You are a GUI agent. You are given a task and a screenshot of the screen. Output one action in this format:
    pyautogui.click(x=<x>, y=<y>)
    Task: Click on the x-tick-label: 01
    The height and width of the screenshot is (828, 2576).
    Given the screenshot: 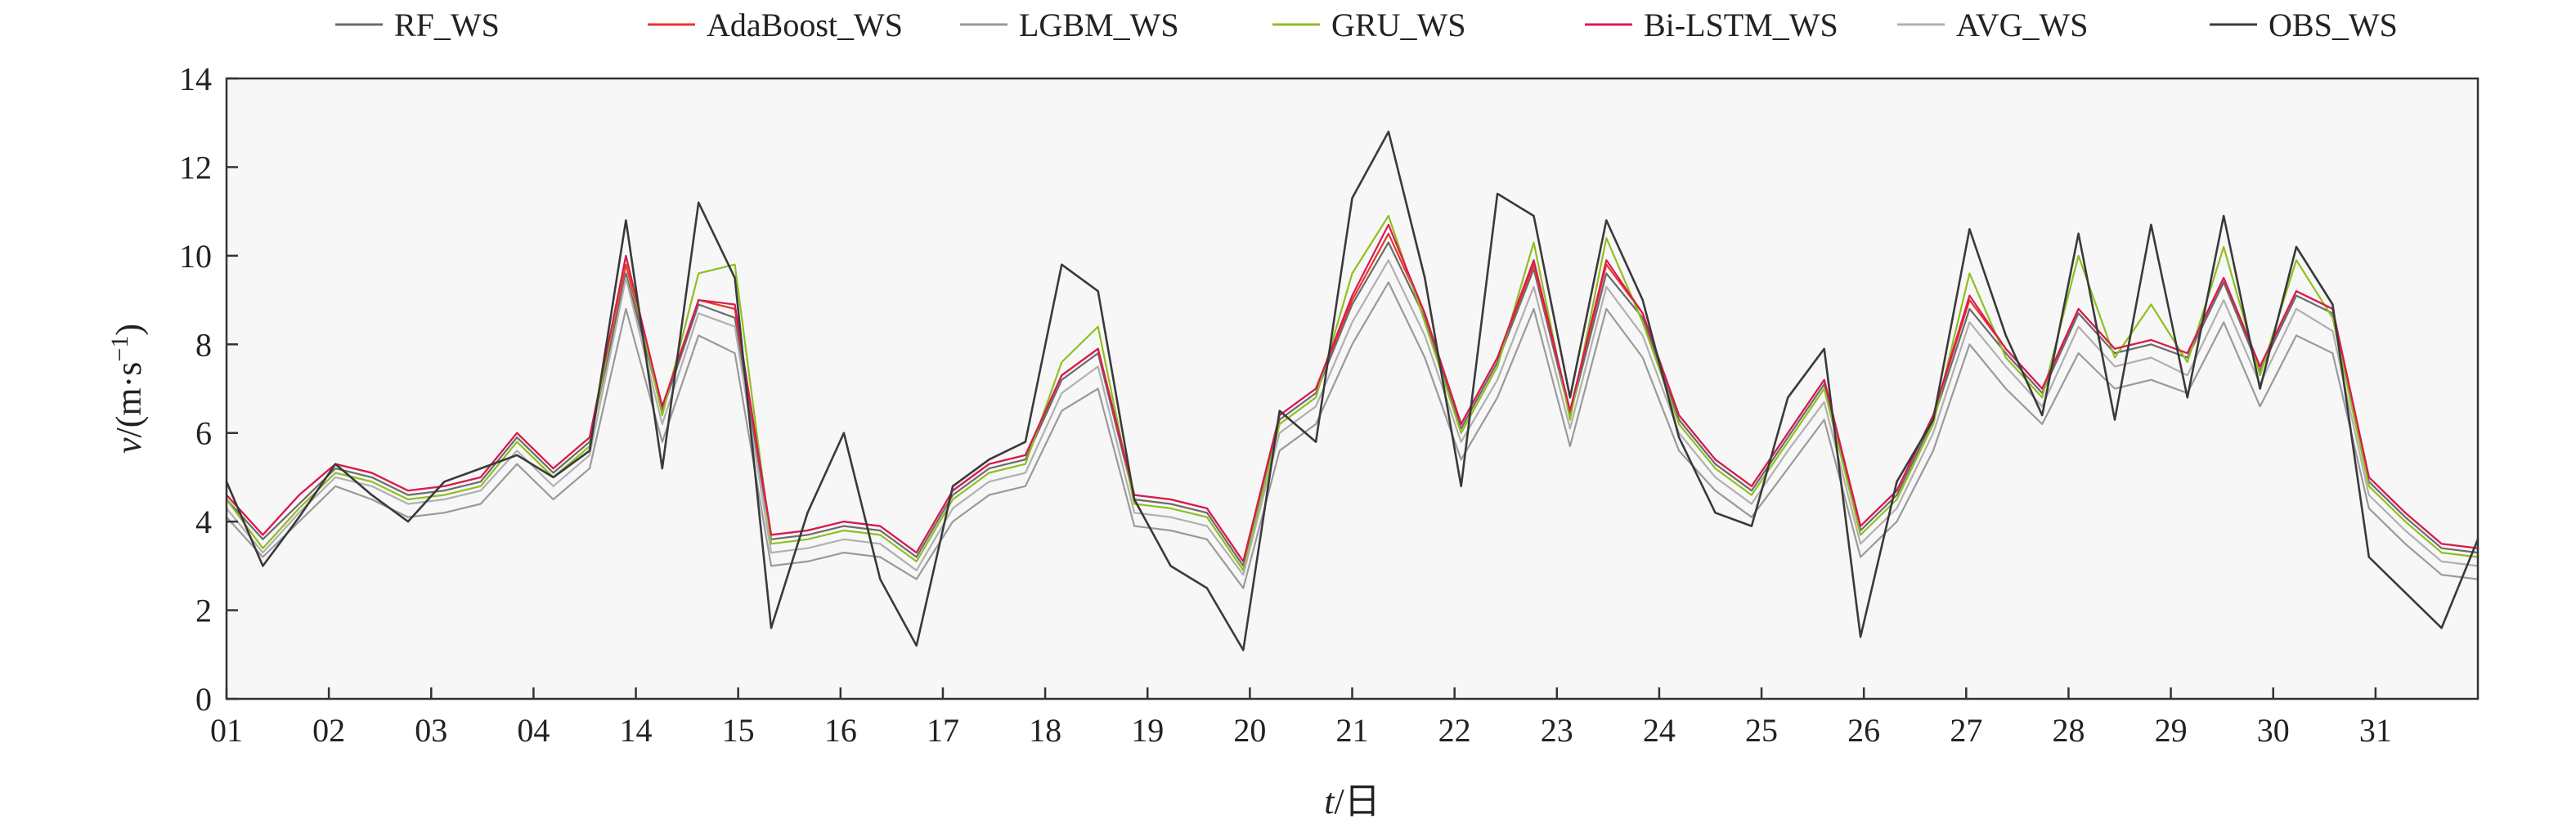 What is the action you would take?
    pyautogui.click(x=227, y=730)
    